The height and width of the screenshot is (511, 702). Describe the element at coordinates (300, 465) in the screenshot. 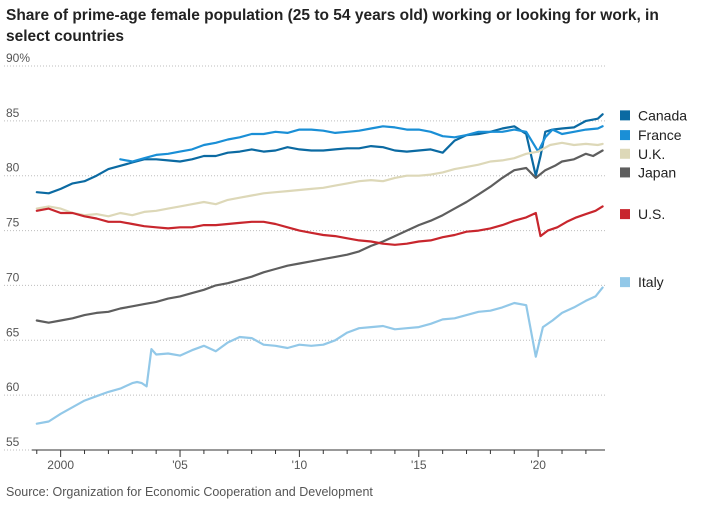

I see `x-tick-label: '10` at that location.